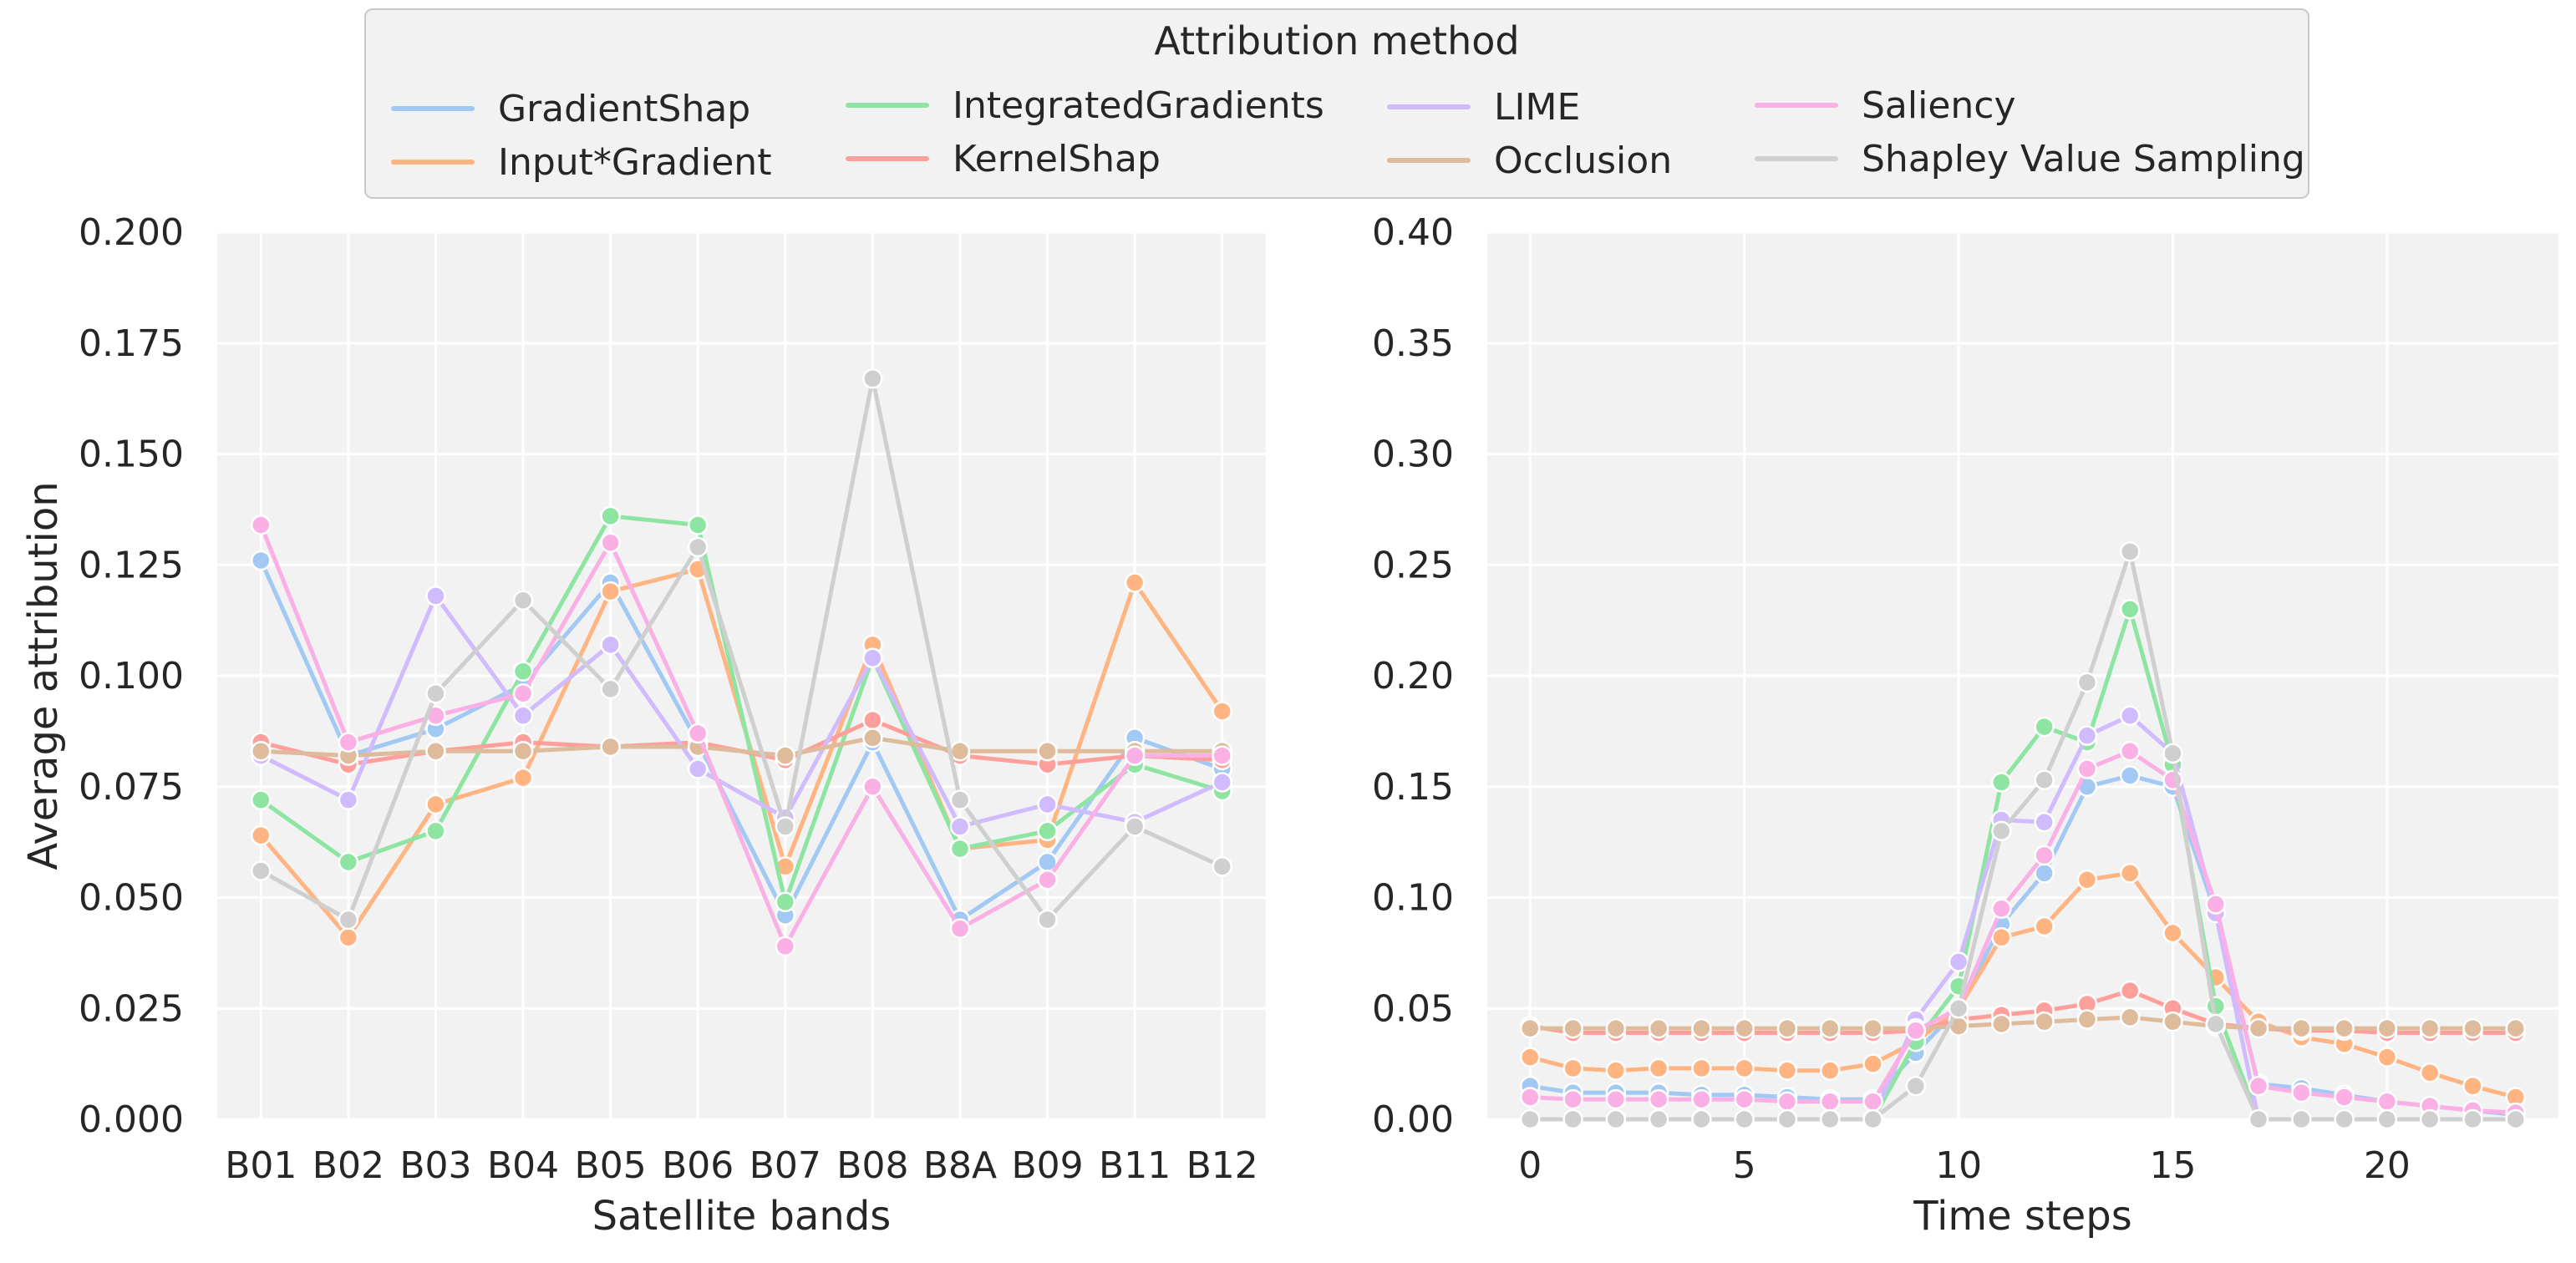 The width and height of the screenshot is (2576, 1263). What do you see at coordinates (1085, 105) in the screenshot?
I see `legend-entry-integratedgradients: IntegratedGradients` at bounding box center [1085, 105].